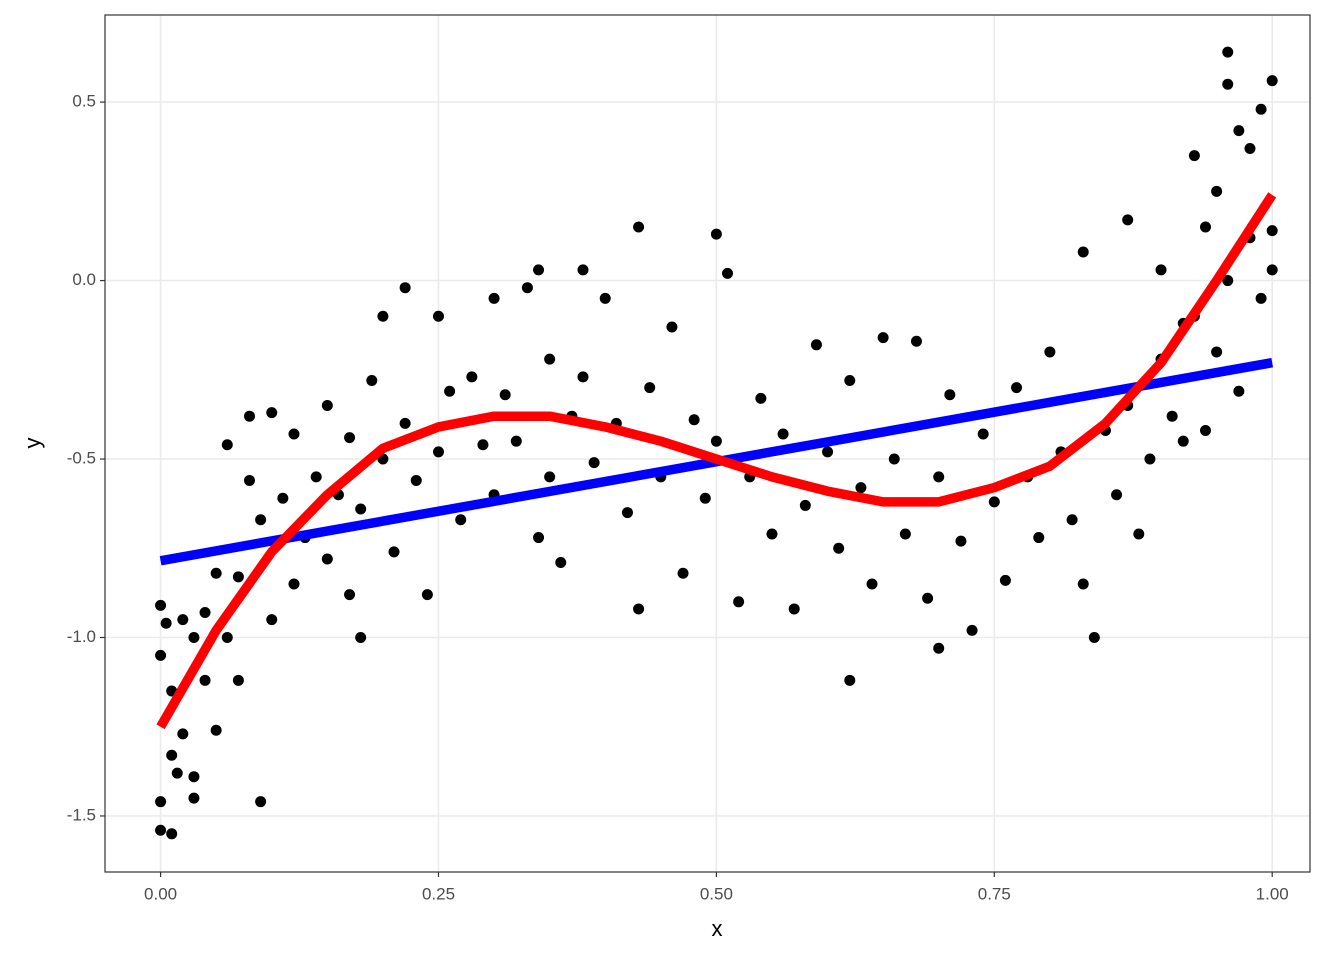  I want to click on x-axis-title: x, so click(717, 928).